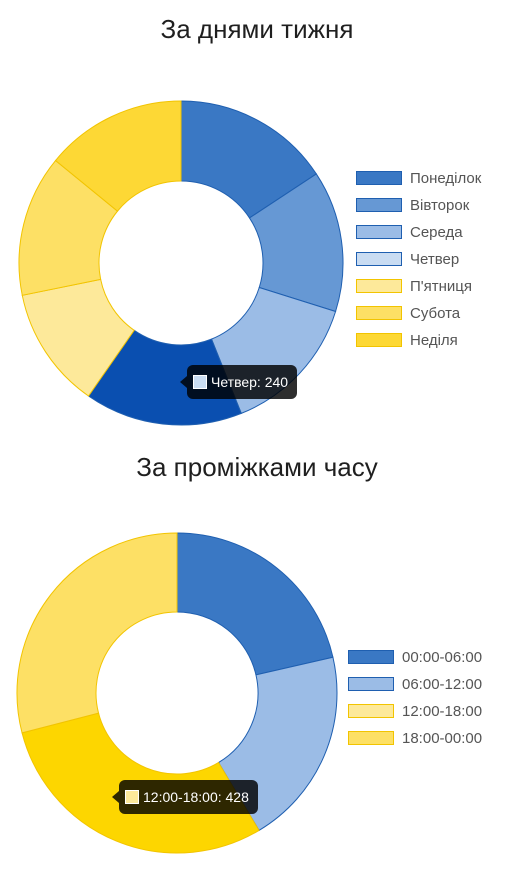  Describe the element at coordinates (257, 29) in the screenshot. I see `weekday-chart-title: За днями тижня` at that location.